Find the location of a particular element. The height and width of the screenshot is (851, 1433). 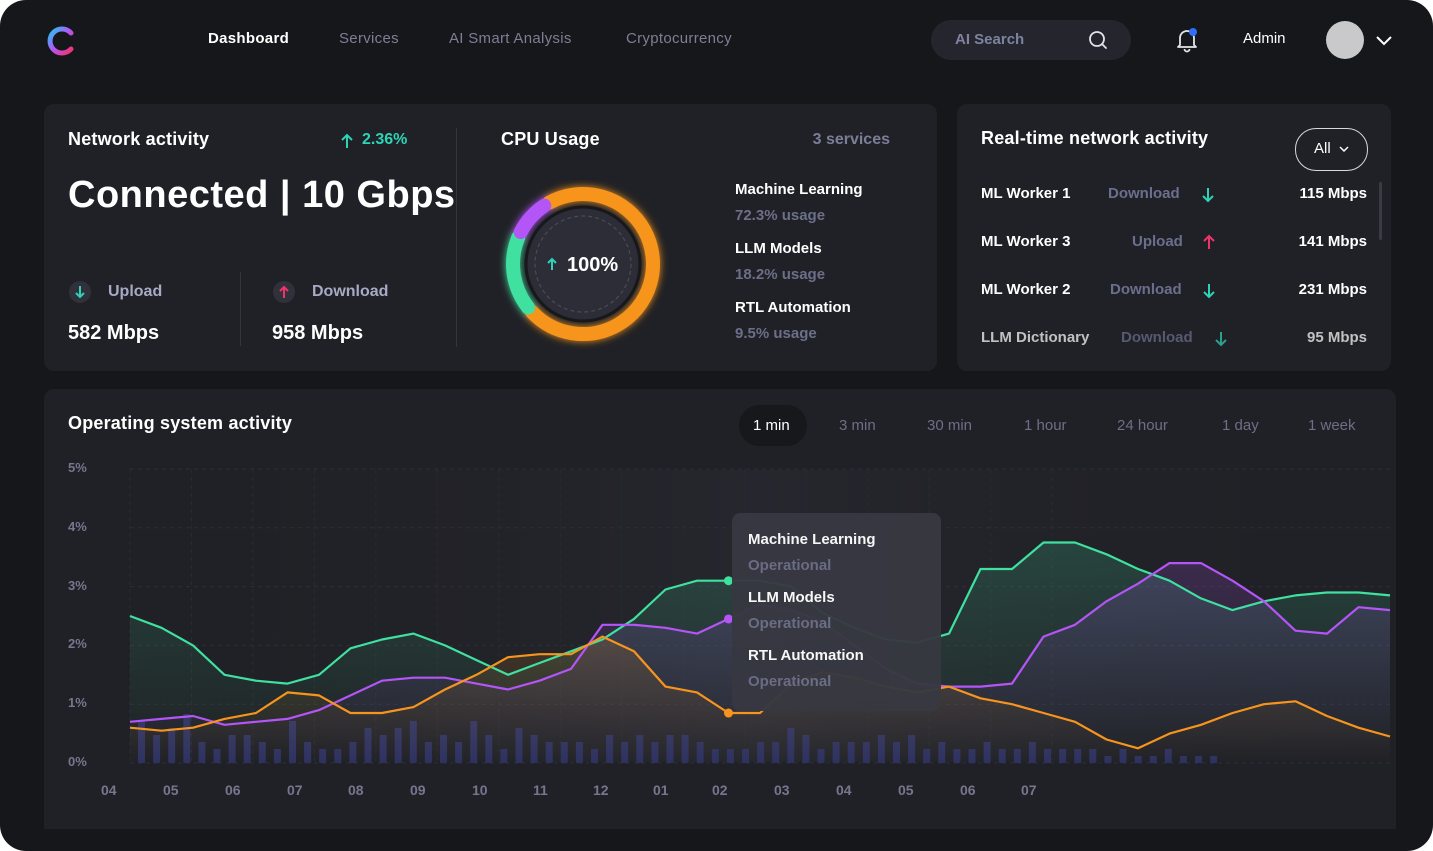

services-count: 3 services is located at coordinates (851, 139).